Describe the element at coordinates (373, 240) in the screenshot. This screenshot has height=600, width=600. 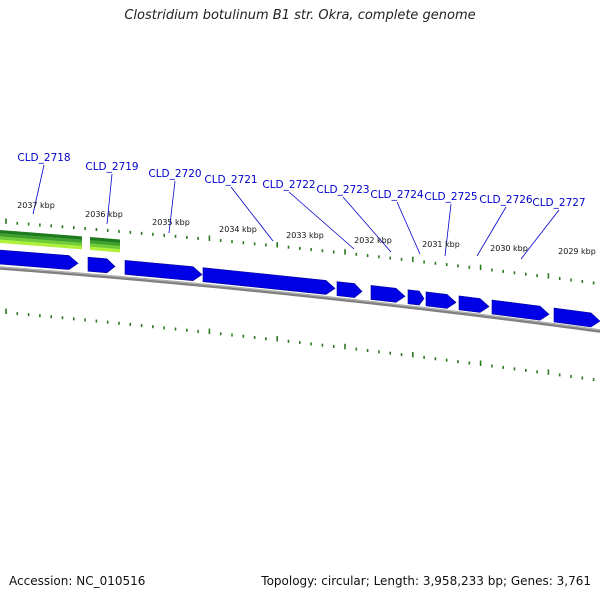
I see `kbp-label: 2032 kbp` at that location.